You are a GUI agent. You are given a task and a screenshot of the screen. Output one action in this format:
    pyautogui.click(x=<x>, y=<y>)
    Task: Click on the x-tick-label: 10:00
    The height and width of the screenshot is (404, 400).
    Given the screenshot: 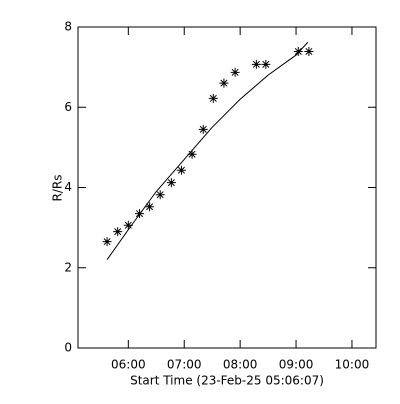 What is the action you would take?
    pyautogui.click(x=352, y=365)
    